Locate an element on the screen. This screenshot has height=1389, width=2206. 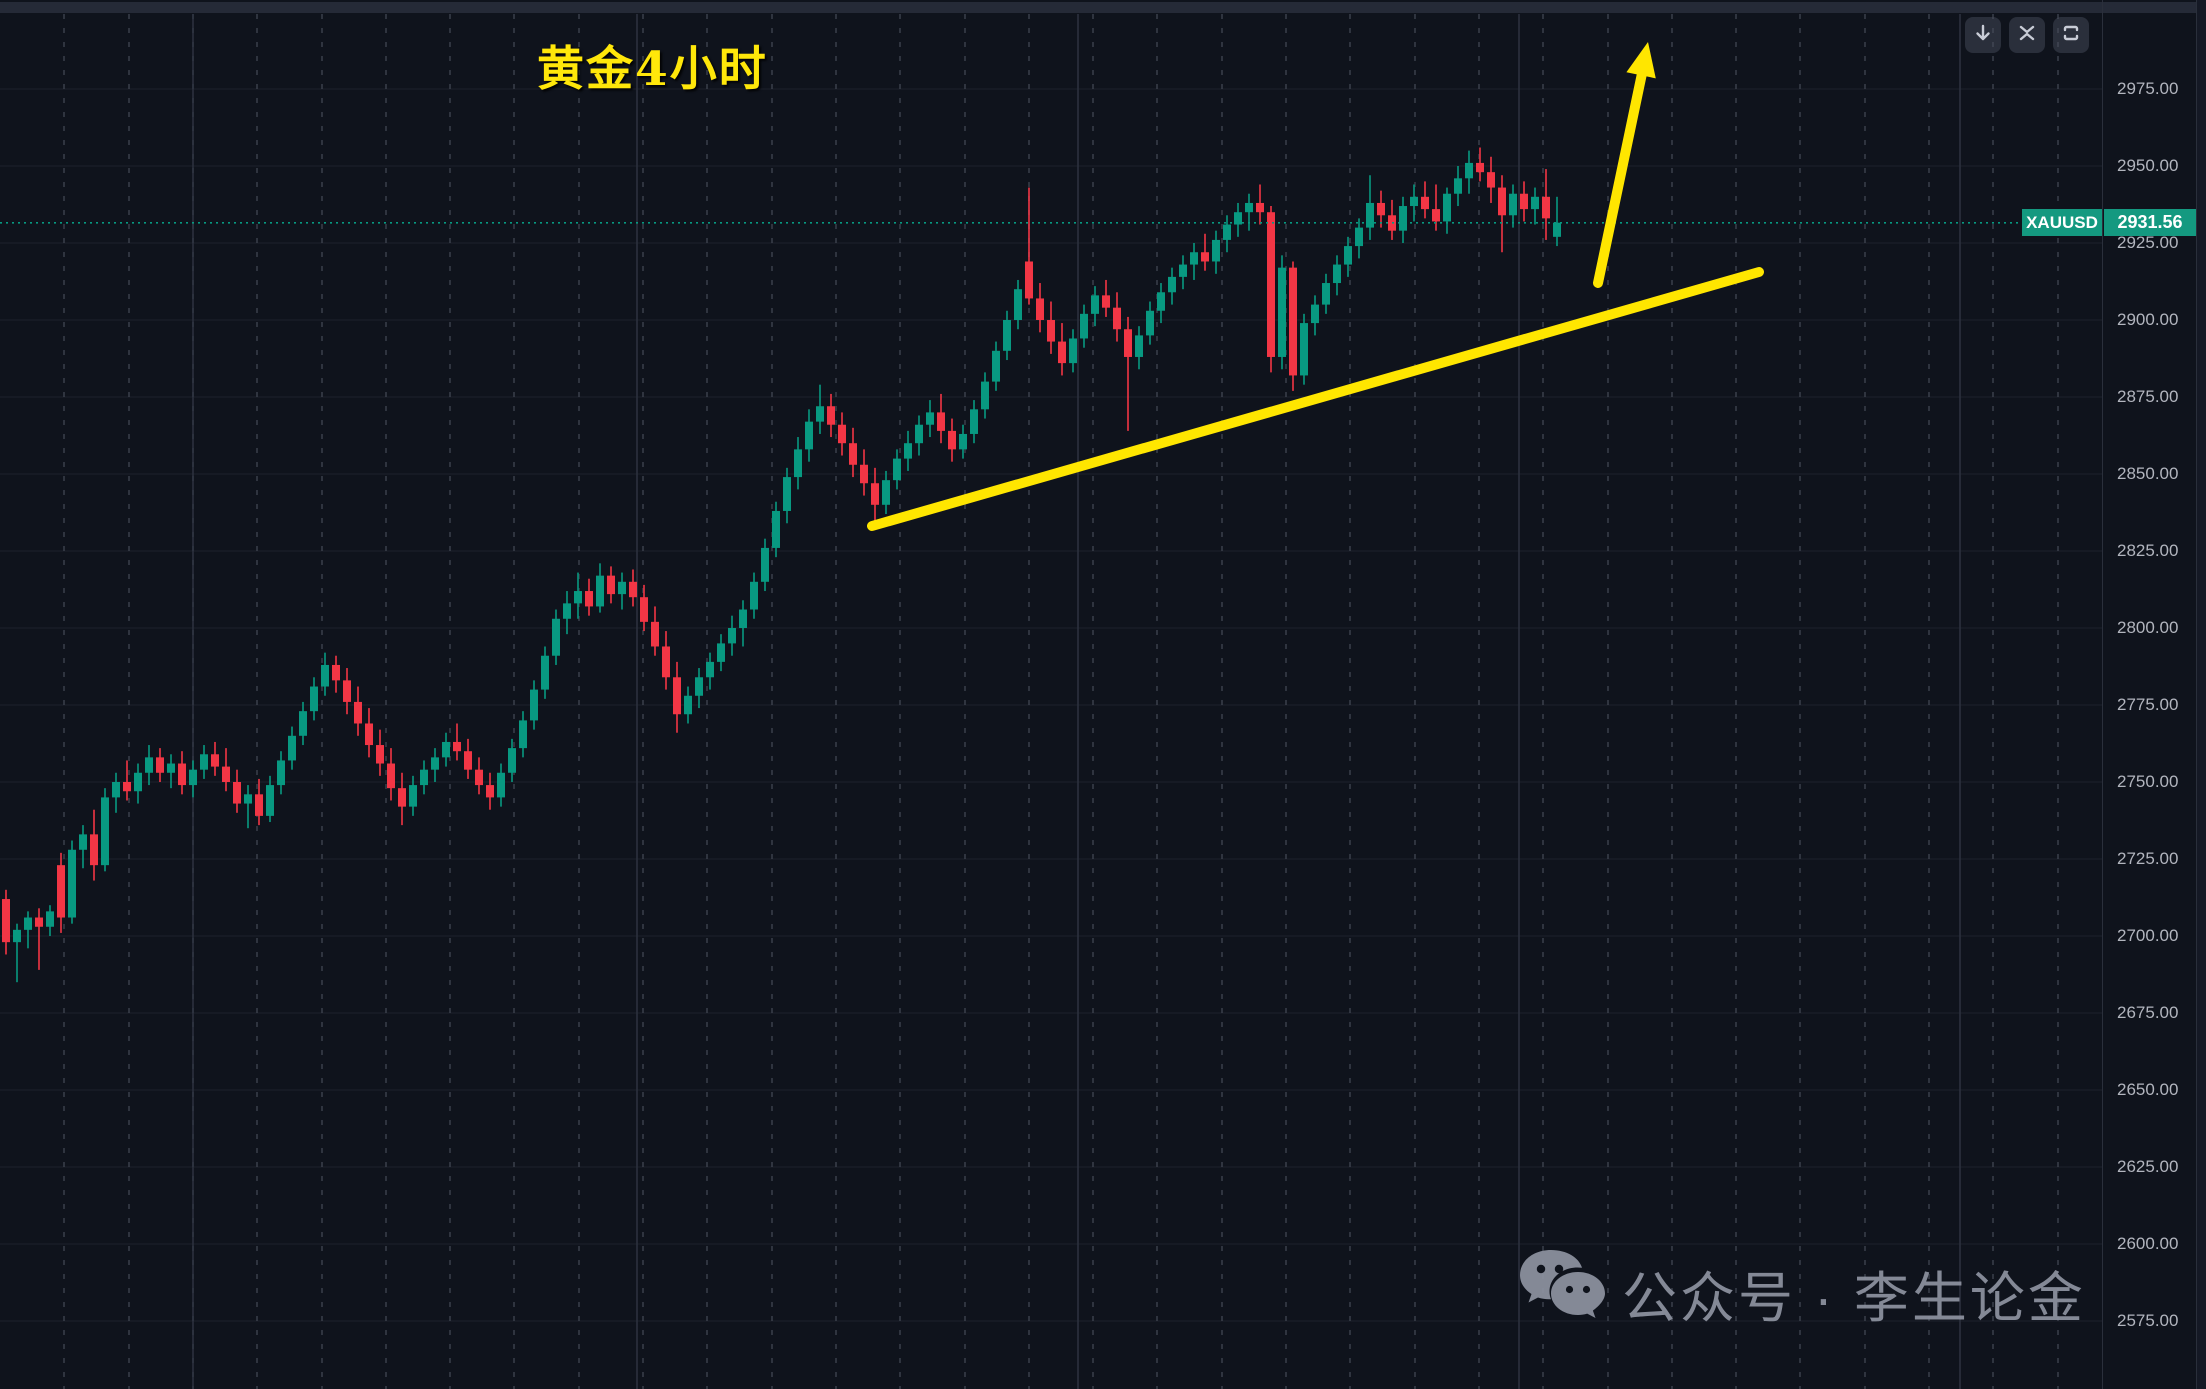
symbol-tag: XAUUSD is located at coordinates (2062, 222).